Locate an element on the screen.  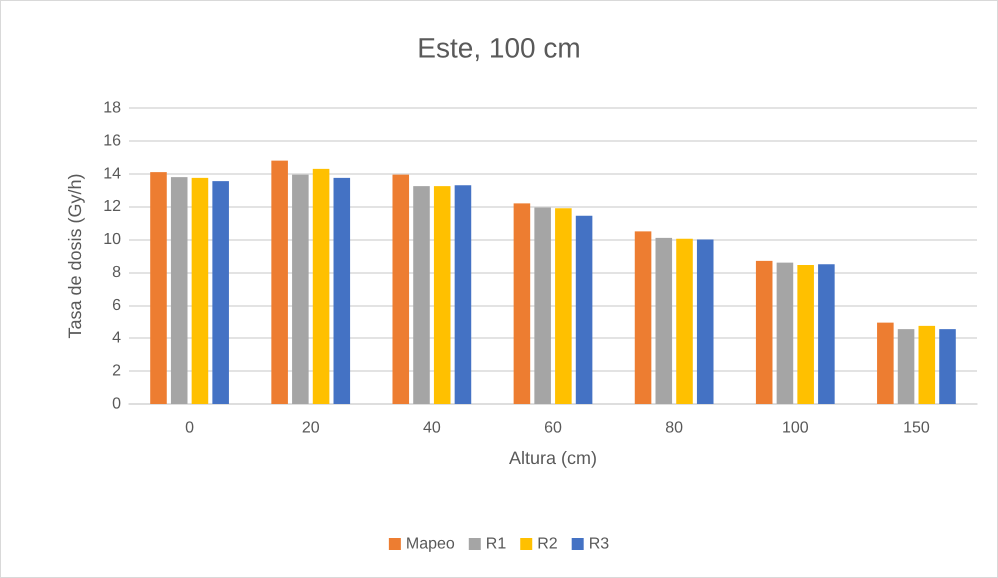
legend-label: R2 is located at coordinates (547, 544).